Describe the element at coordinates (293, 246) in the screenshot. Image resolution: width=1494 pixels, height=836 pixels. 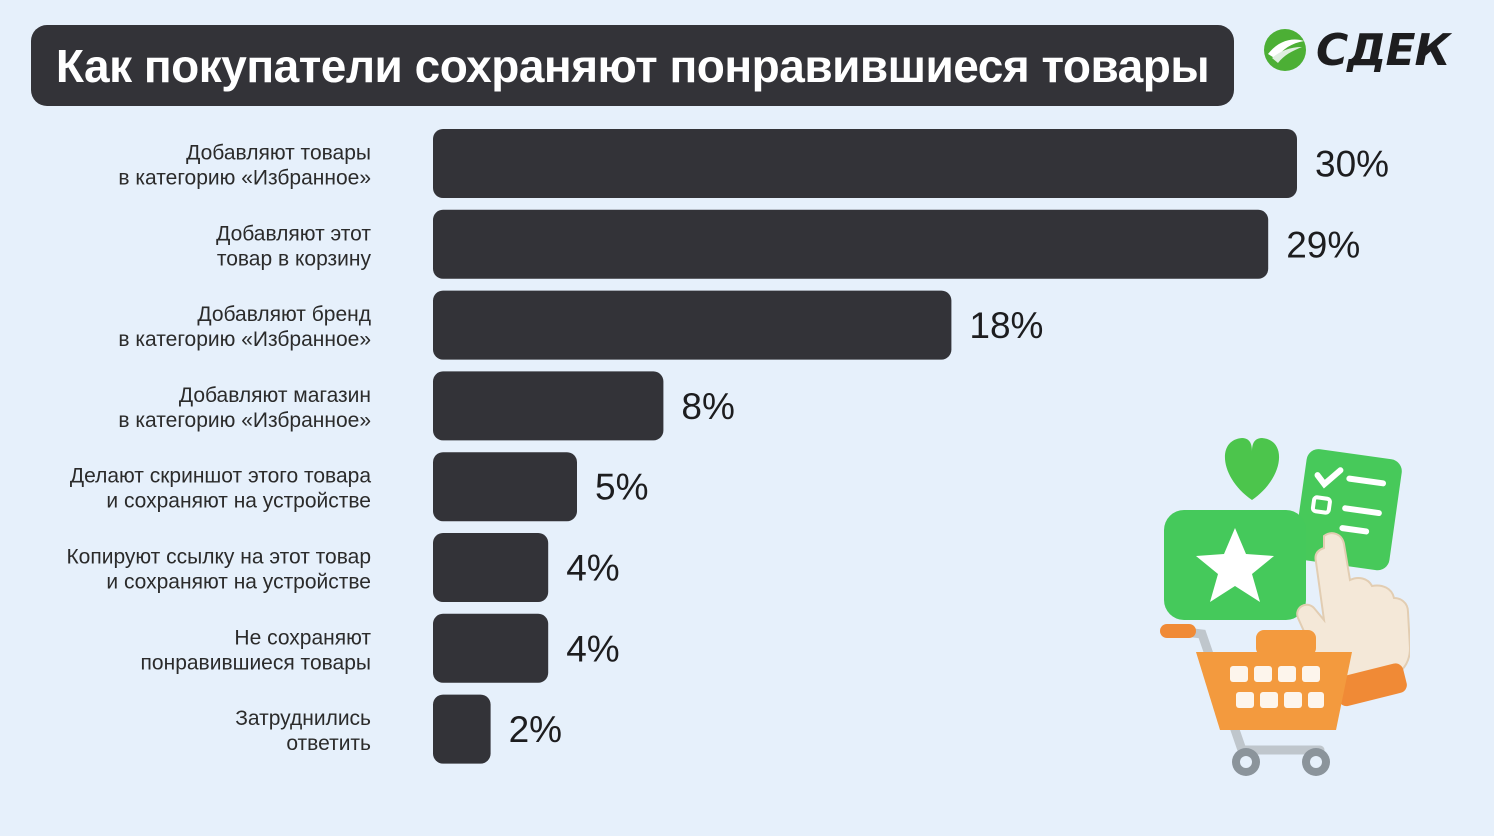
I see `category-label-1: Добавляют этот товар в корзину` at that location.